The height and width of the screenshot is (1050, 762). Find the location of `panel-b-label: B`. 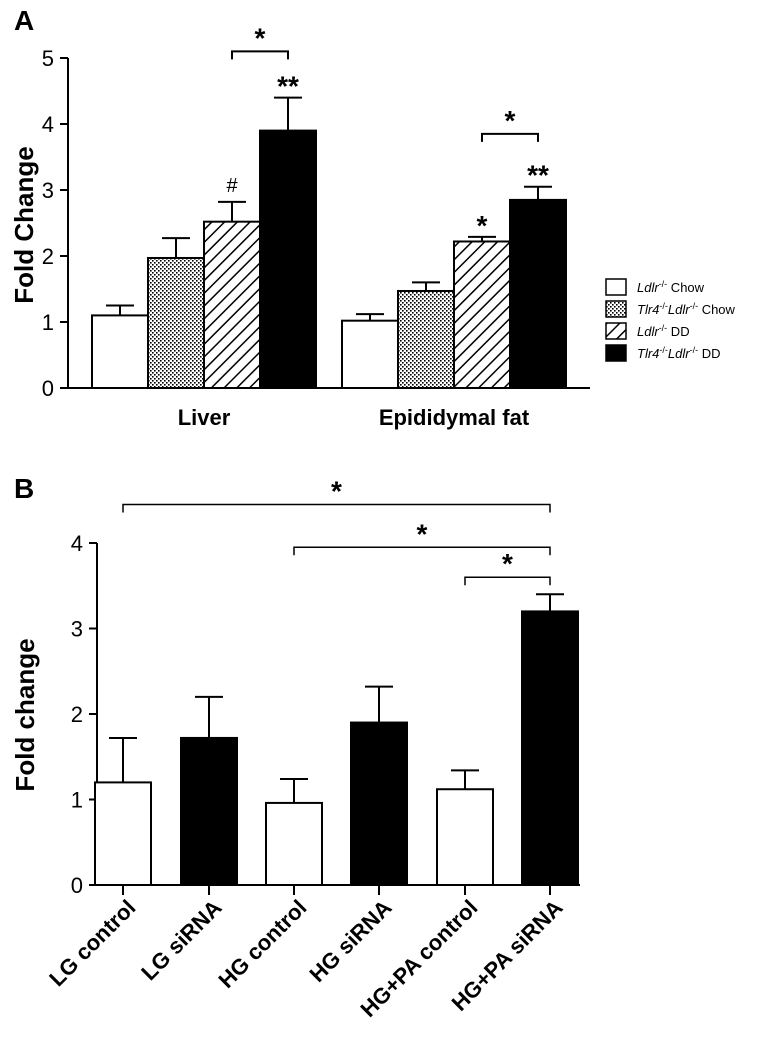

panel-b-label: B is located at coordinates (24, 488).